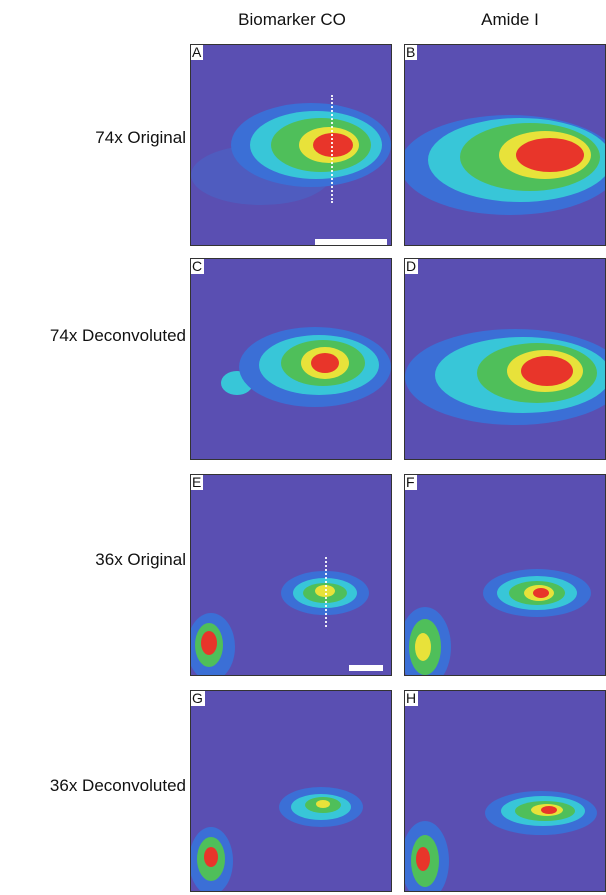 This screenshot has width=606, height=895. Describe the element at coordinates (291, 145) in the screenshot. I see `panel-a-heatmap: A` at that location.